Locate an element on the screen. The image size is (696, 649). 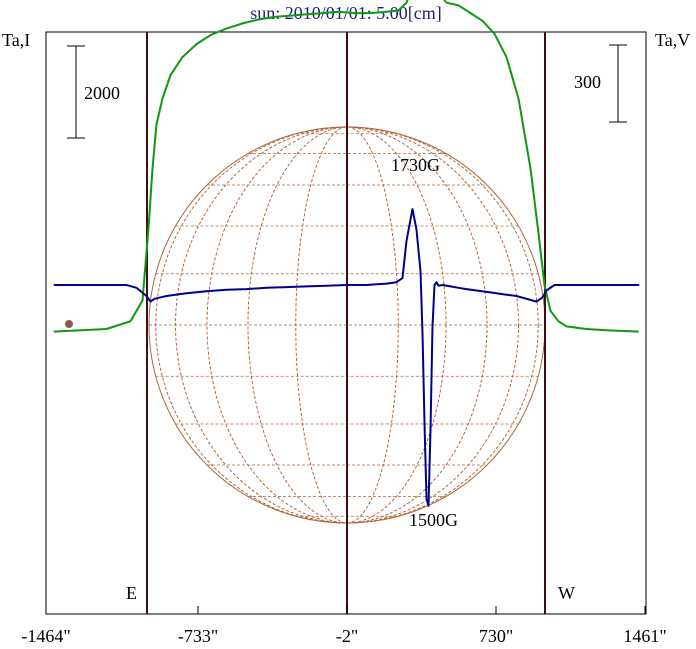
x-tick-label: 1461" is located at coordinates (644, 636).